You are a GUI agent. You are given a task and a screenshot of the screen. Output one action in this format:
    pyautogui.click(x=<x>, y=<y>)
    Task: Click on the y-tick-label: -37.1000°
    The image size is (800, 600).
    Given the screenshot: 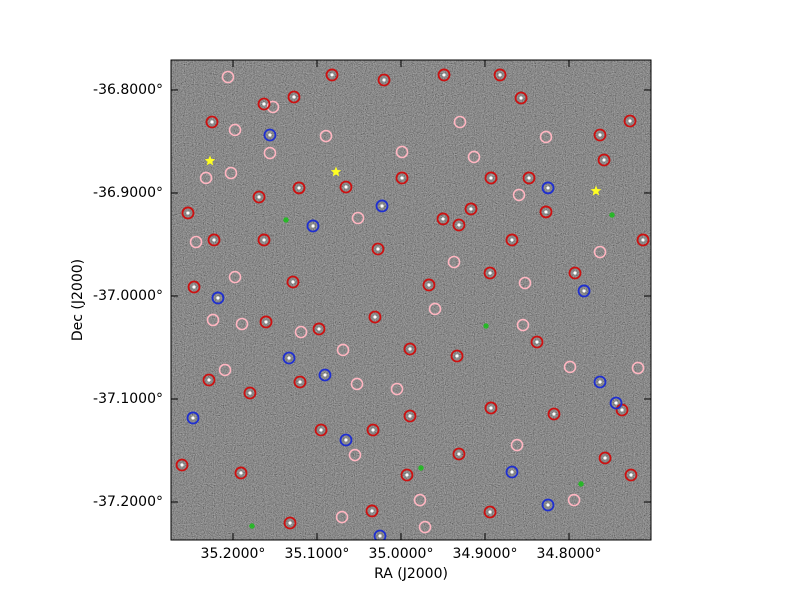 What is the action you would take?
    pyautogui.click(x=128, y=399)
    